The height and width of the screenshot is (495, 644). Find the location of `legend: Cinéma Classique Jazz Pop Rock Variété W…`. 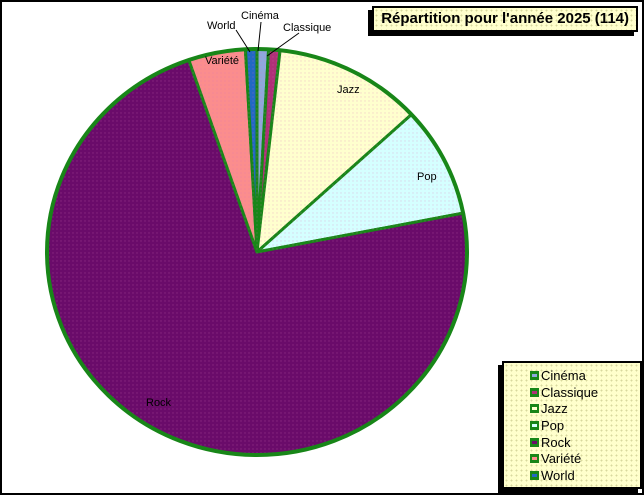

legend: Cinéma Classique Jazz Pop Rock Variété W… is located at coordinates (572, 425).